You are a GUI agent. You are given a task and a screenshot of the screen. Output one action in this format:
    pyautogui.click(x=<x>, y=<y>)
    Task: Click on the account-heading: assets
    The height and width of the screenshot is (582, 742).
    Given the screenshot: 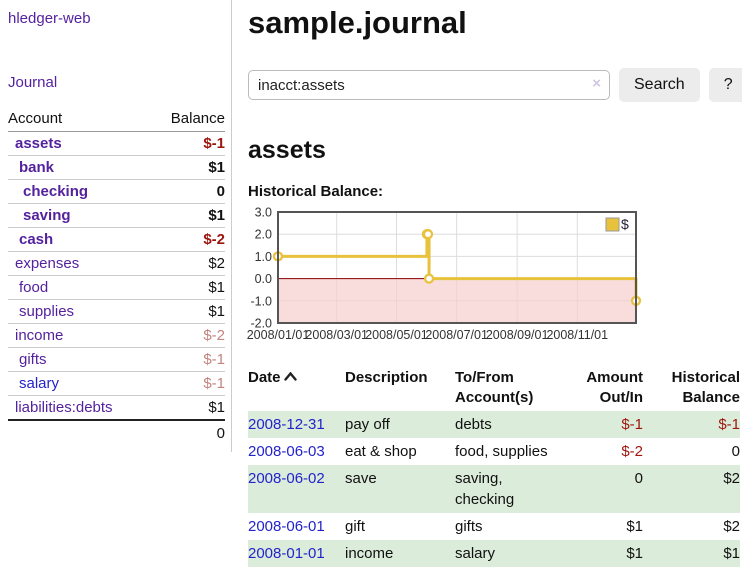 What is the action you would take?
    pyautogui.click(x=287, y=150)
    